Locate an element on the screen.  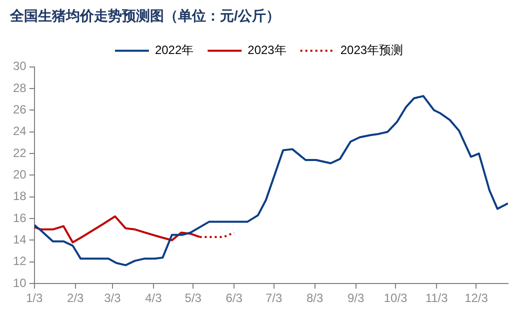
x-tick-label: 5/3 is located at coordinates (193, 298).